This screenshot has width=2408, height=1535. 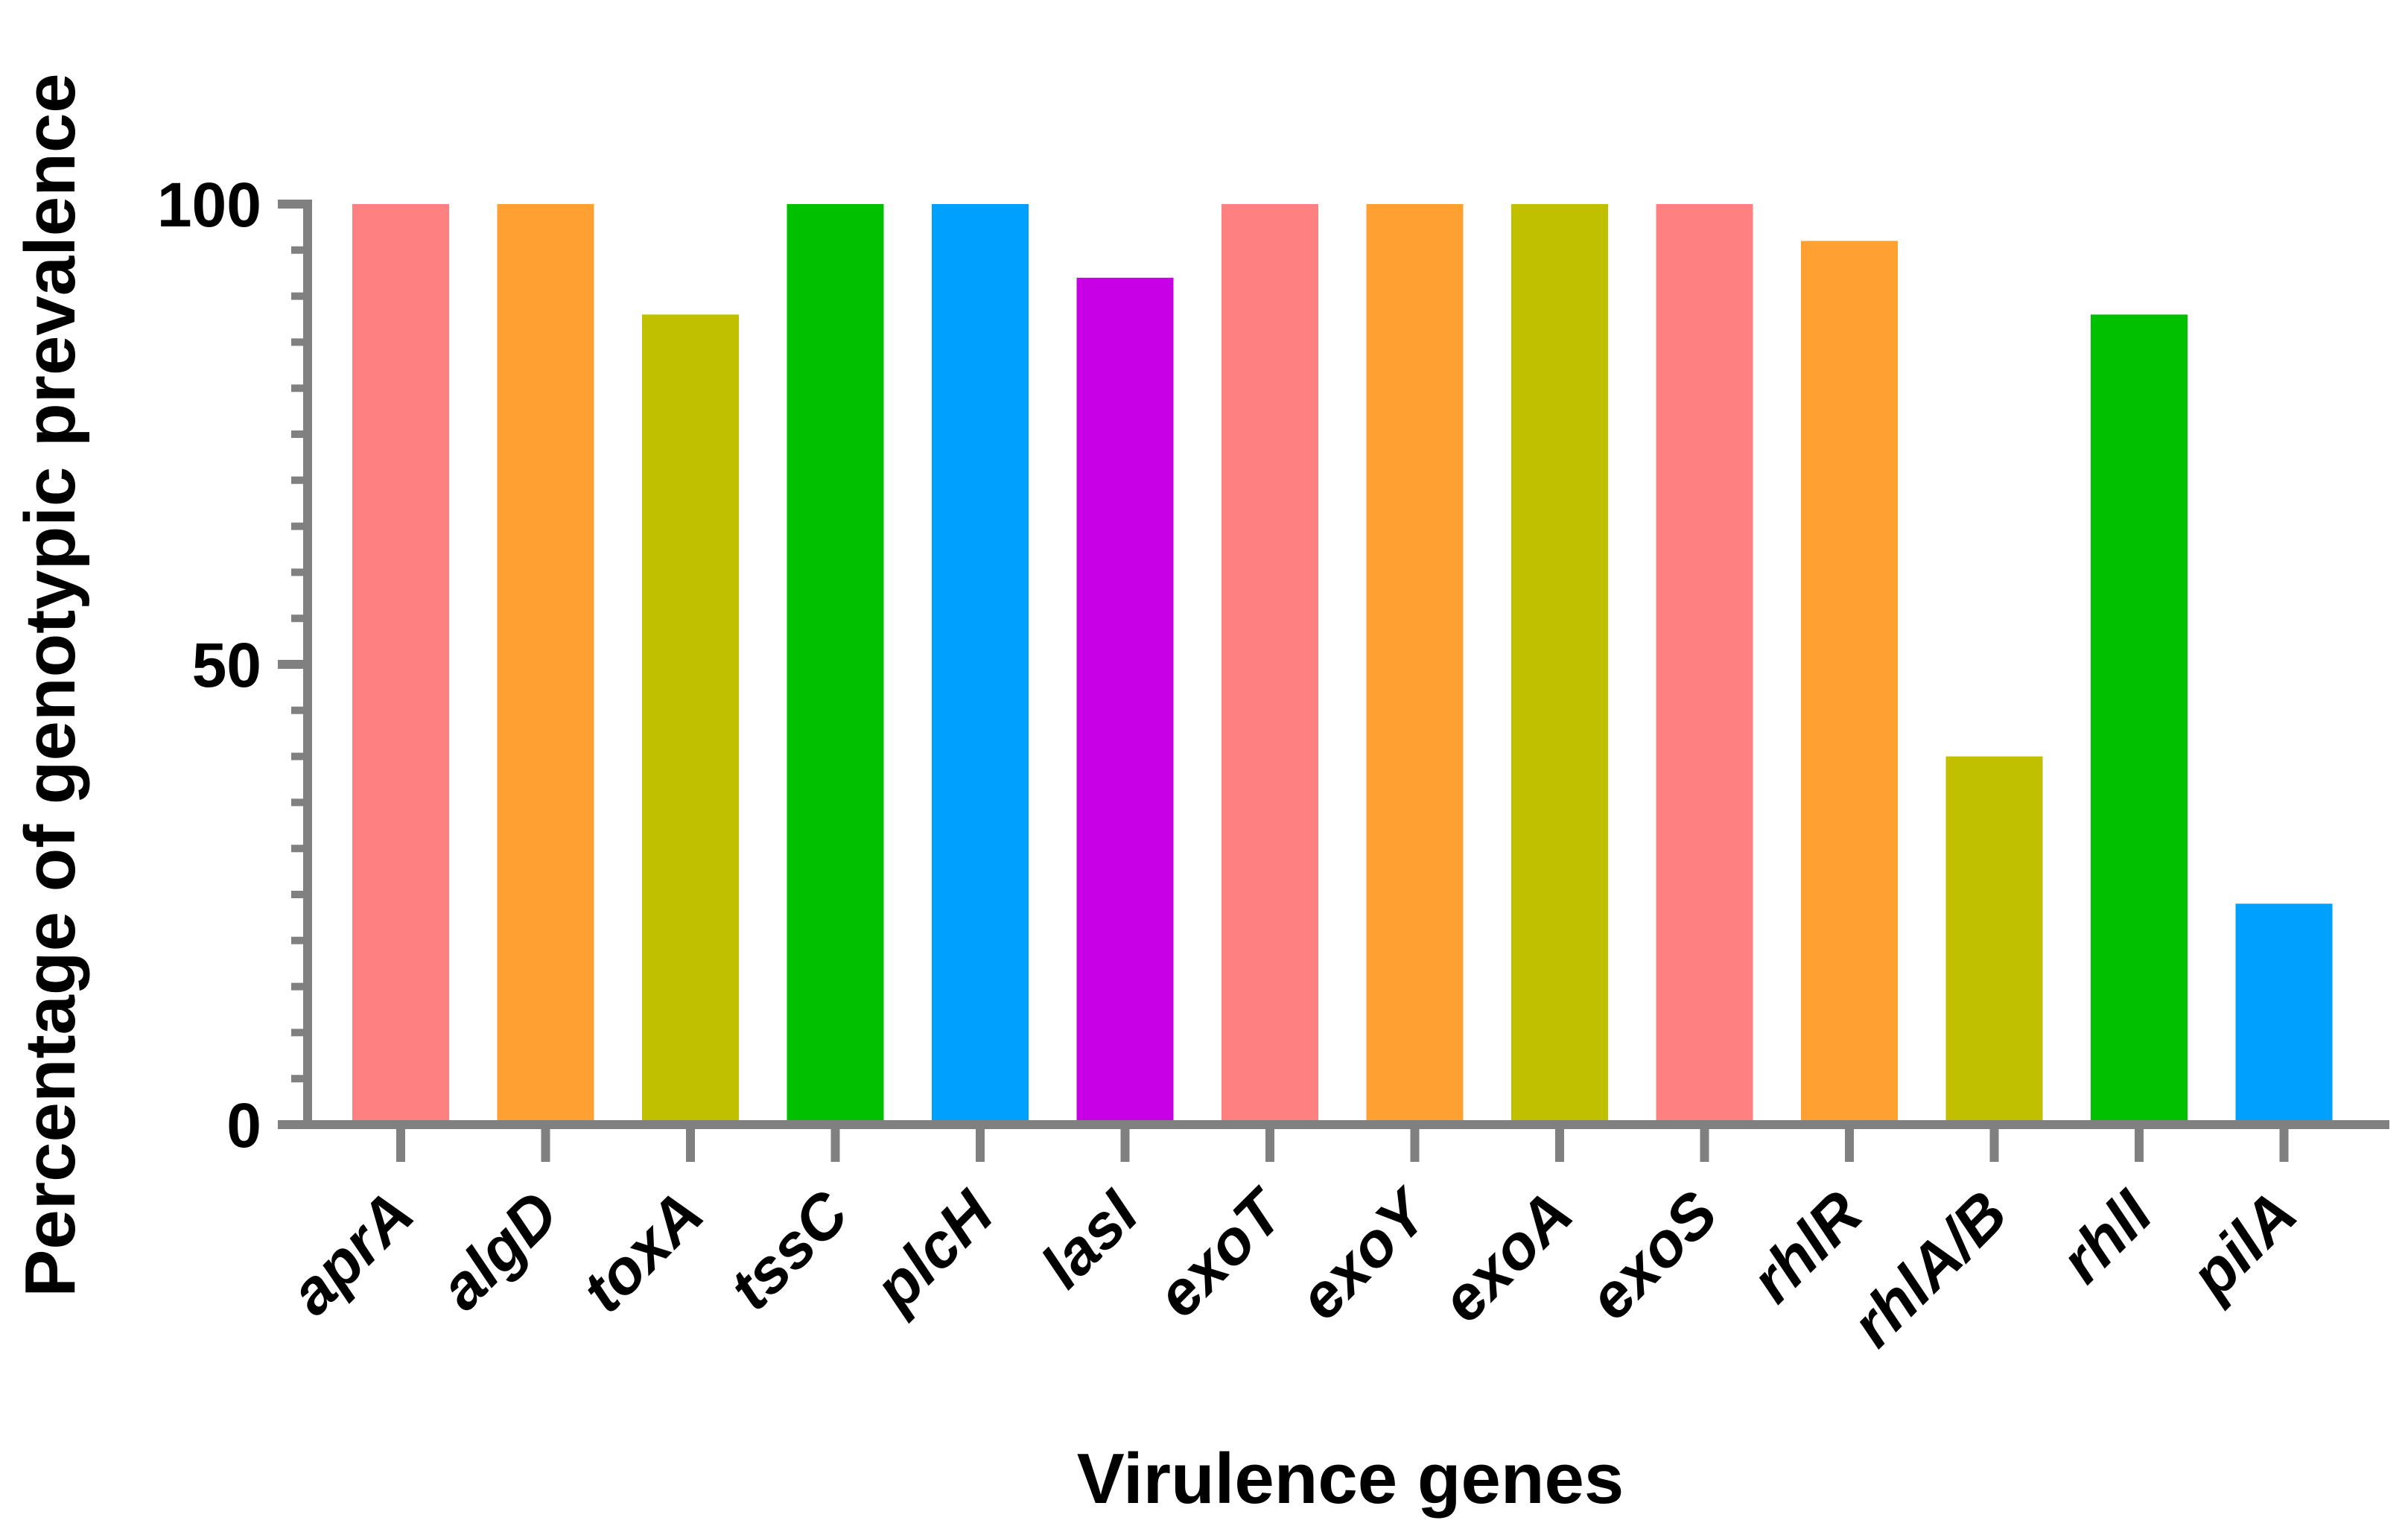 I want to click on x-tick-label: exoT, so click(x=1222, y=1253).